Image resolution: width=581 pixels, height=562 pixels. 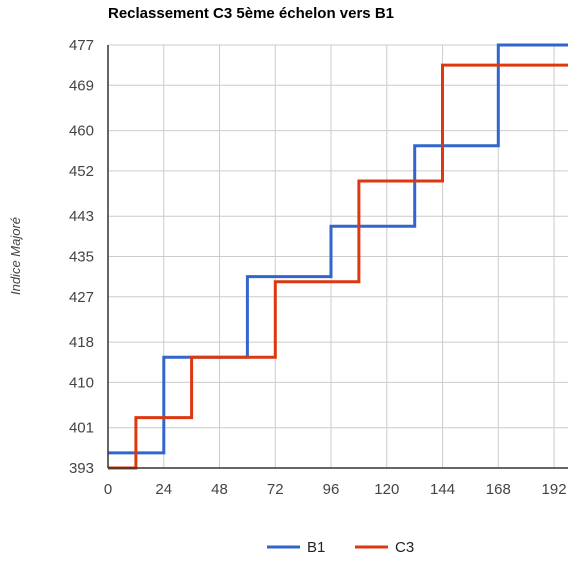 What do you see at coordinates (386, 489) in the screenshot?
I see `x-tick-label: 120` at bounding box center [386, 489].